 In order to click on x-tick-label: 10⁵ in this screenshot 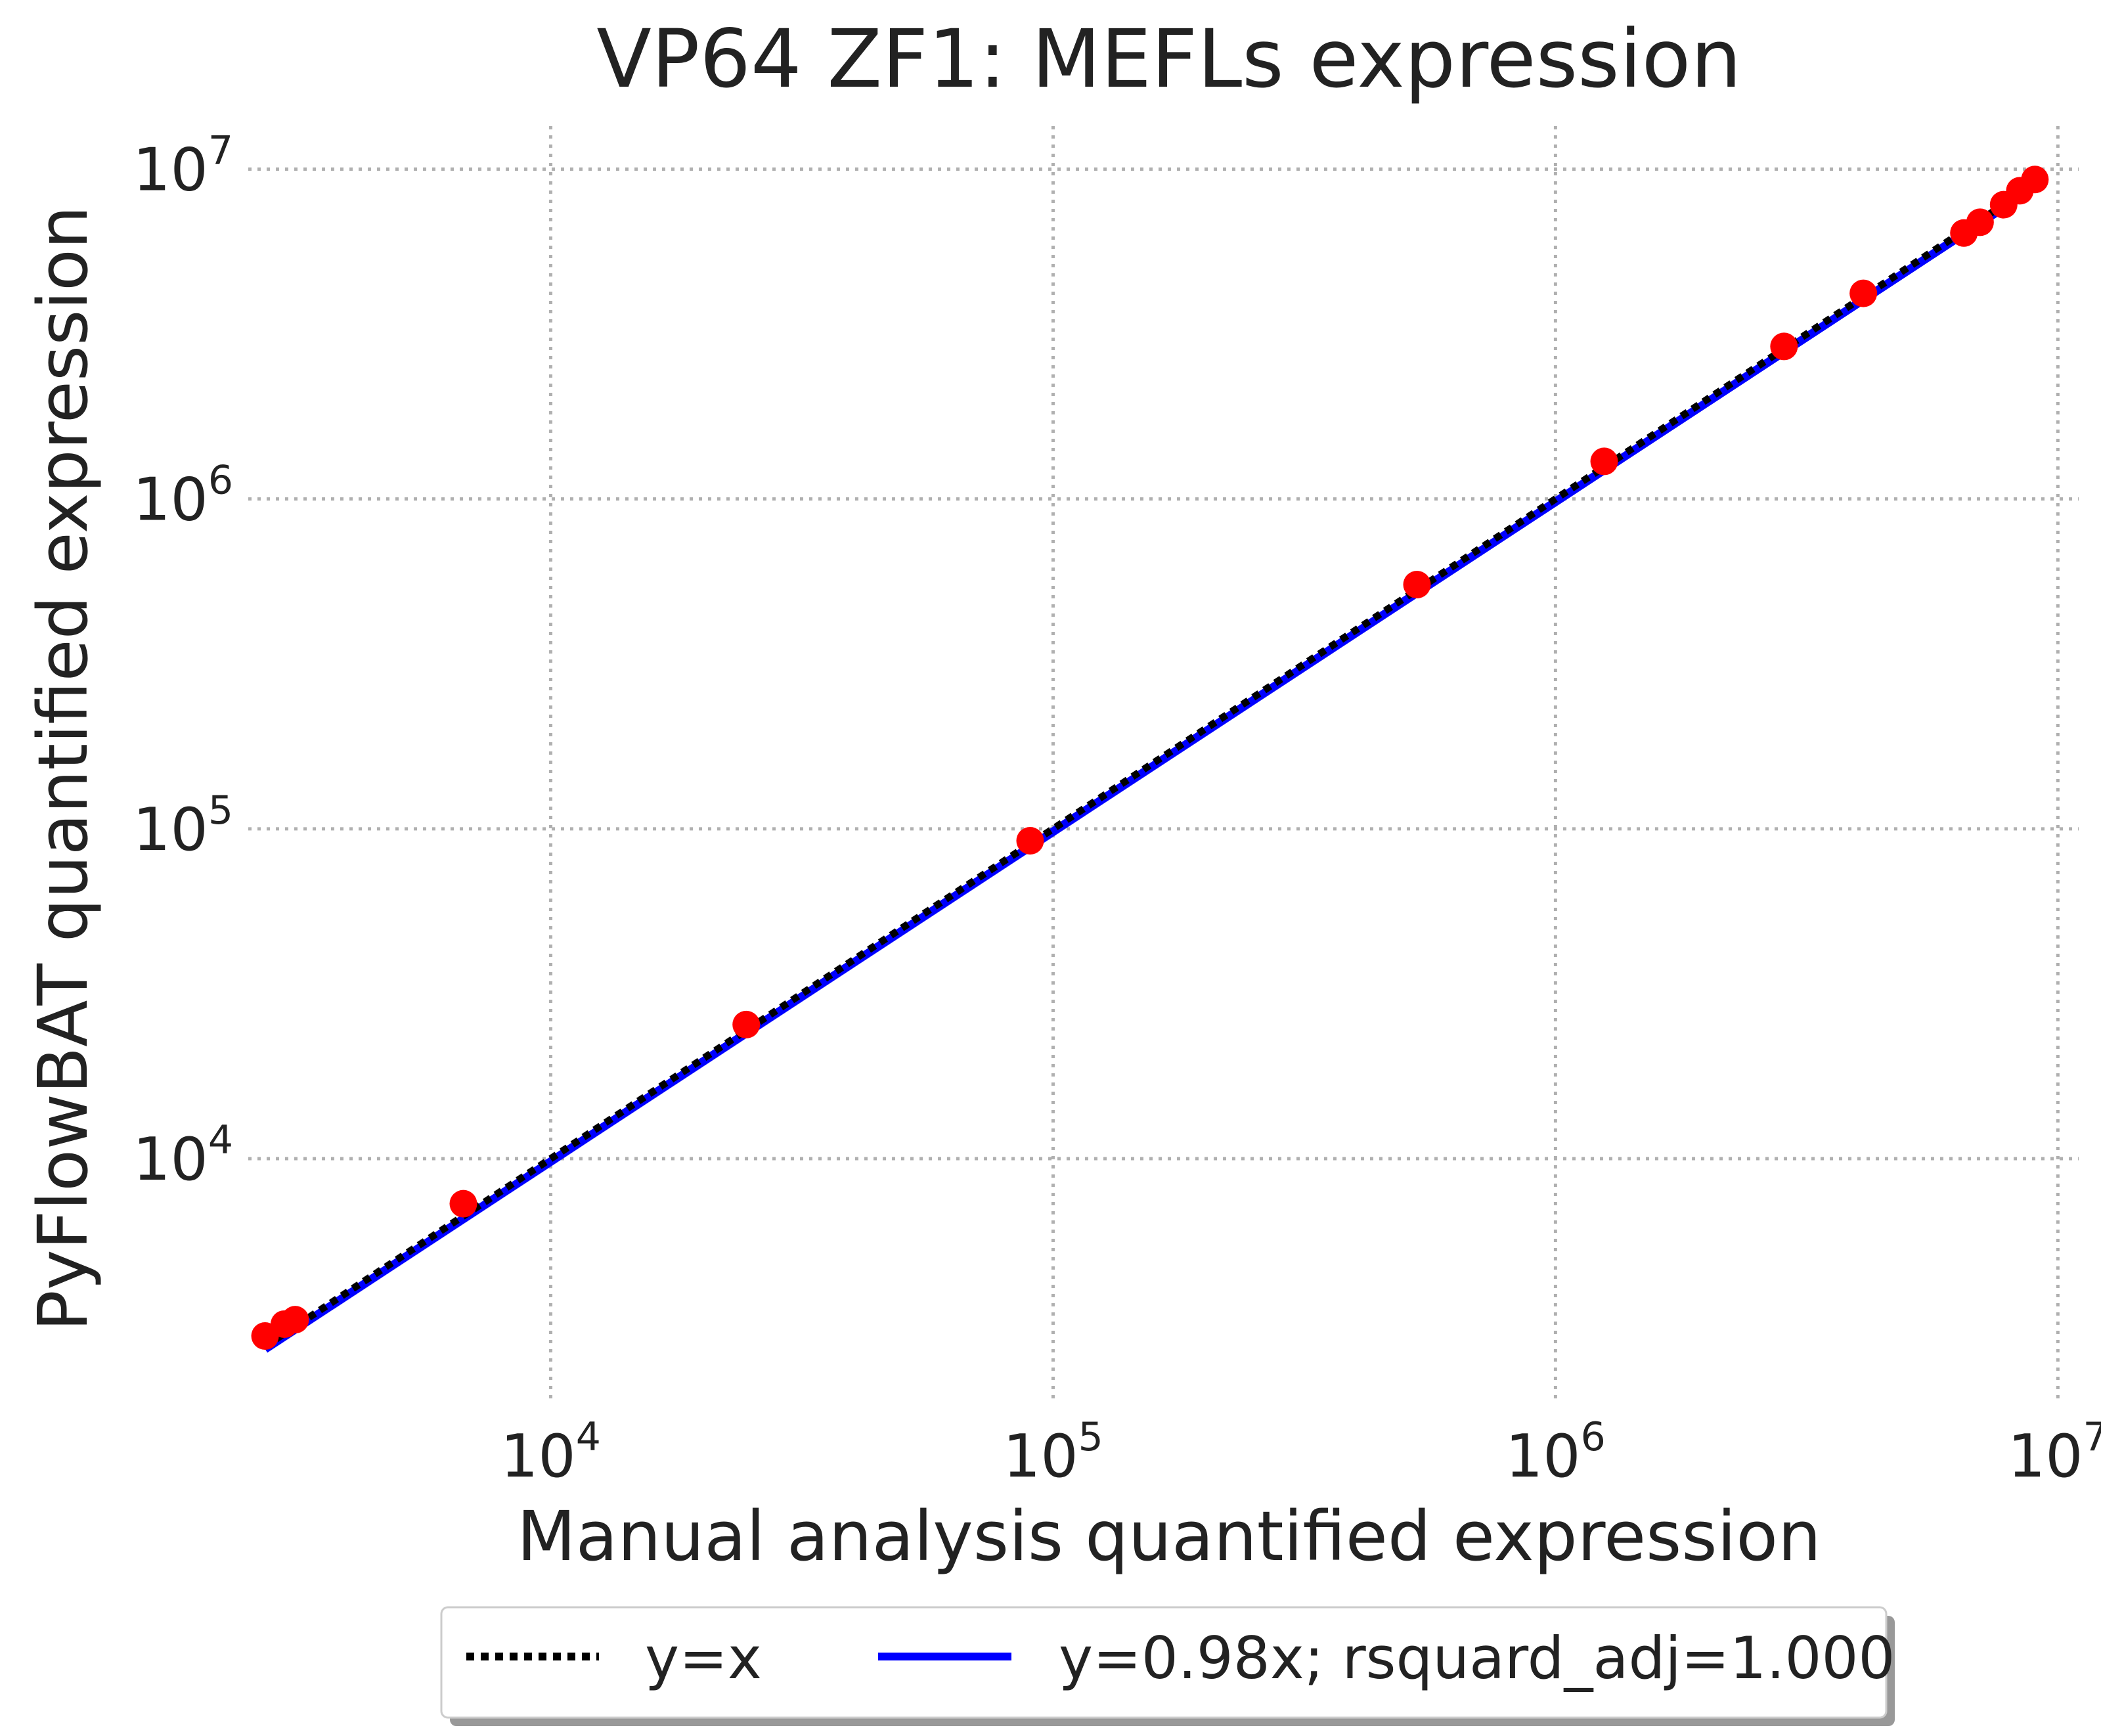, I will do `click(1053, 1452)`.